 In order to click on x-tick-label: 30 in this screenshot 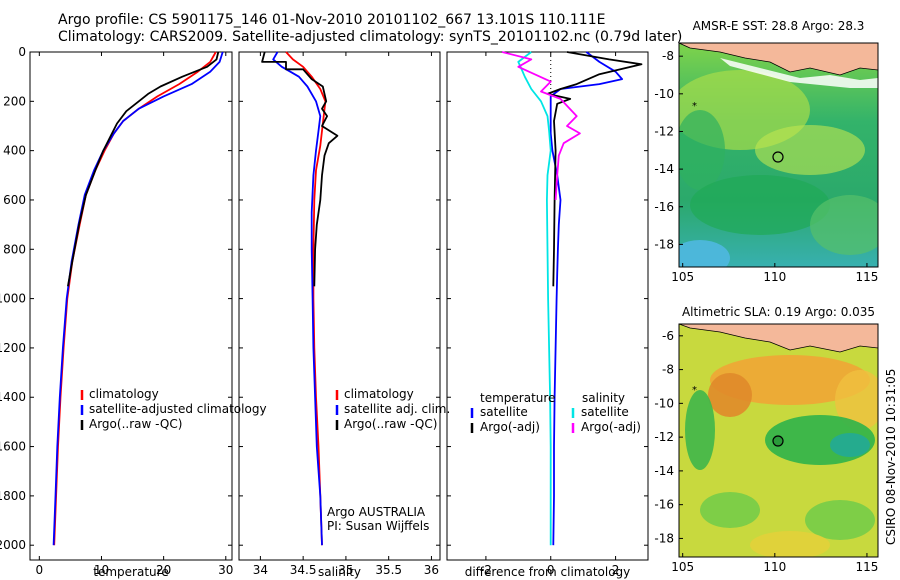, I will do `click(225, 570)`.